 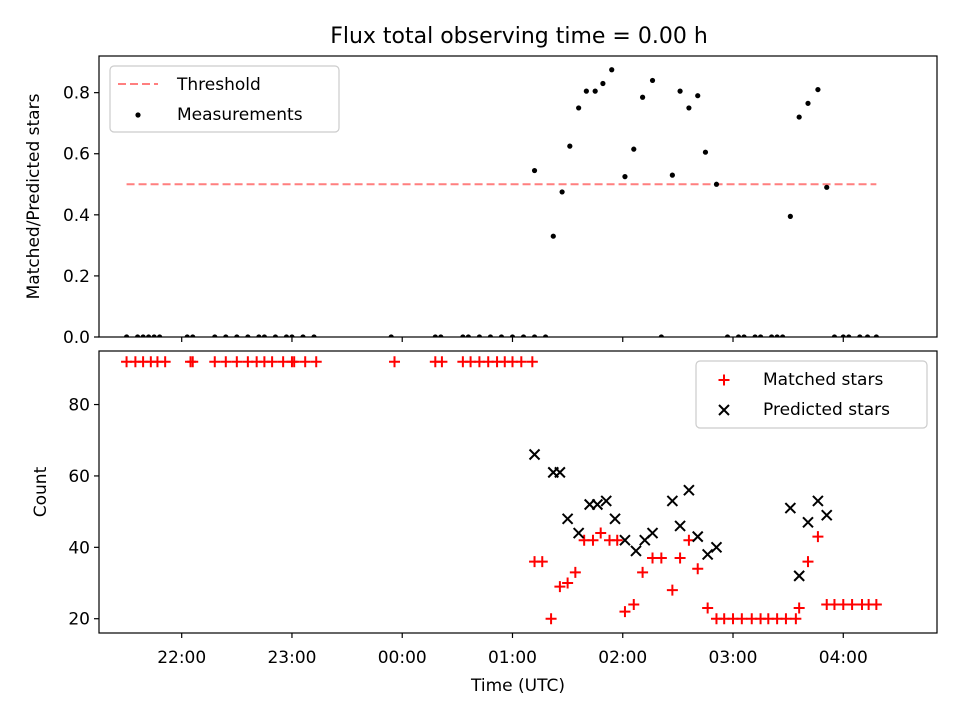 I want to click on legend-label: Matched stars, so click(x=823, y=380).